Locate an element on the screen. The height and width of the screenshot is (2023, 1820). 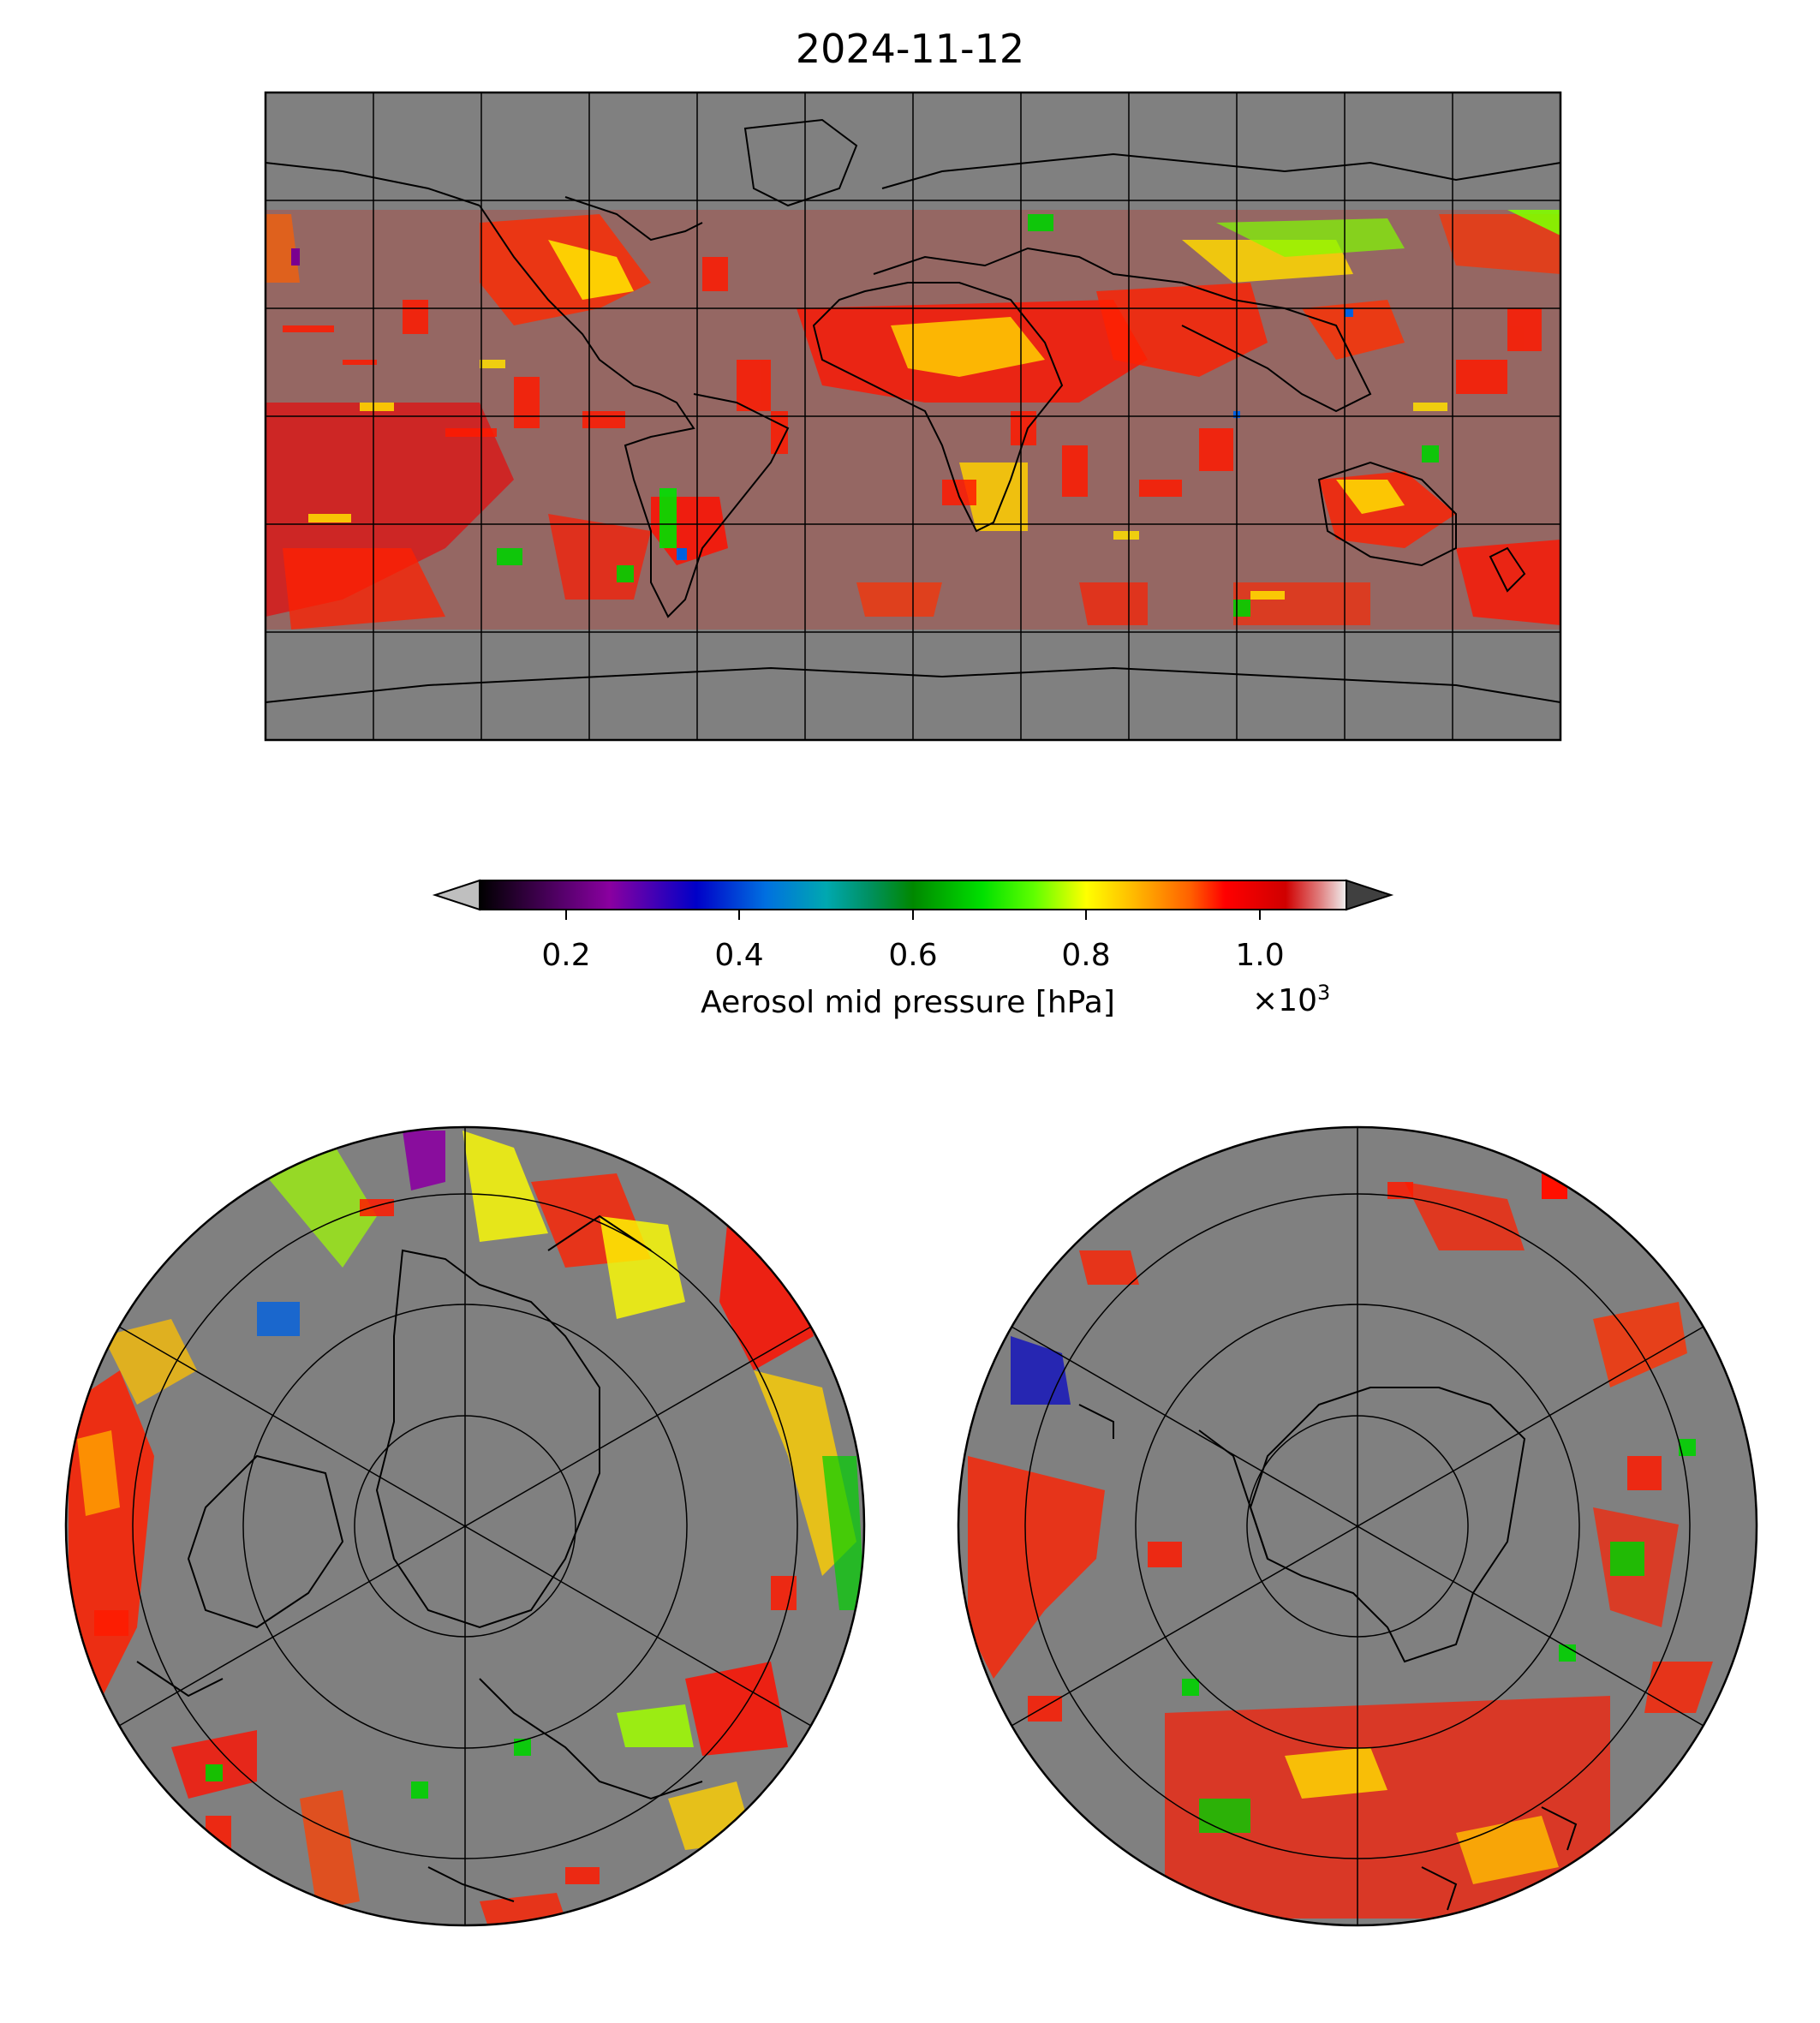
colorbar-tick-label: 0.2 is located at coordinates (566, 955).